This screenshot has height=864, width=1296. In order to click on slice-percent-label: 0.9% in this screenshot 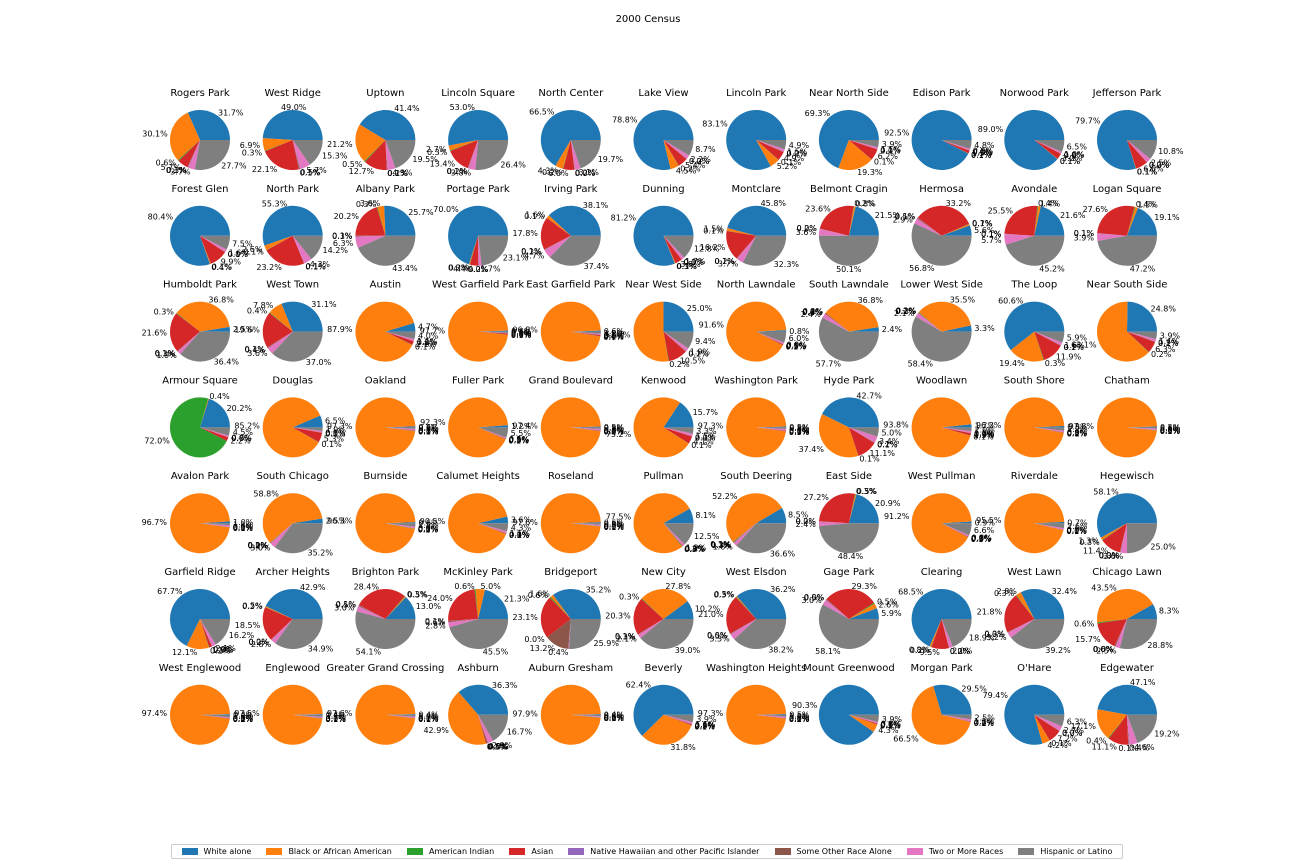, I will do `click(428, 528)`.